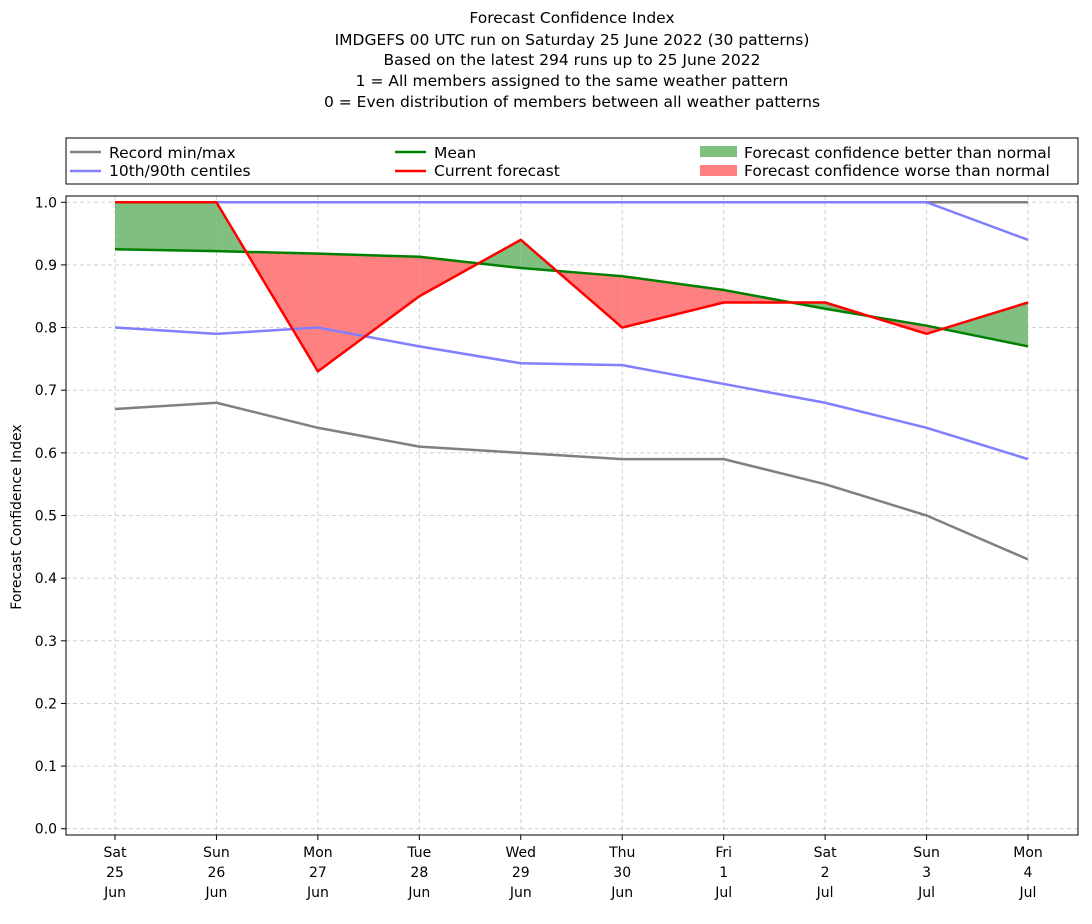 This screenshot has width=1092, height=924. What do you see at coordinates (115, 873) in the screenshot?
I see `x-tick-label: 25` at bounding box center [115, 873].